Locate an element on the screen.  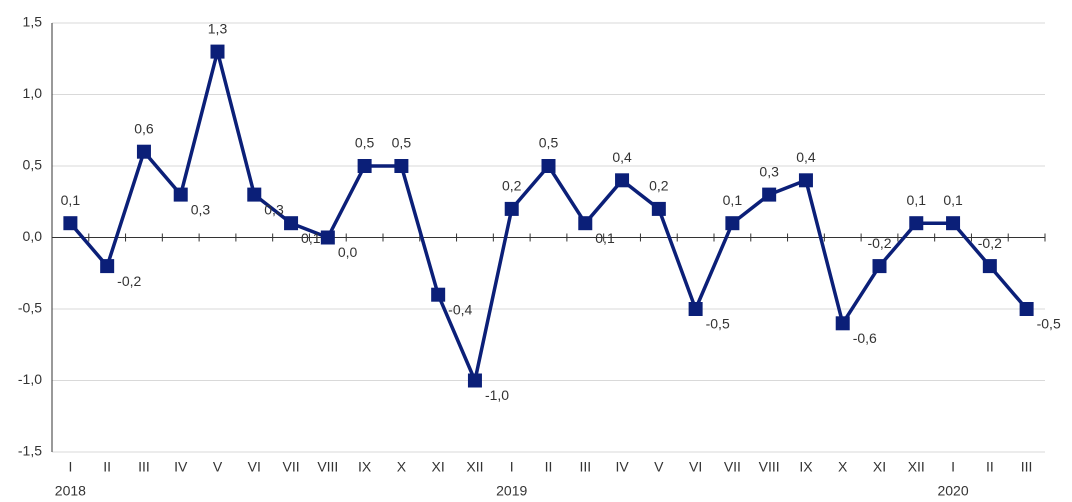
data-label: 0,0 is located at coordinates (348, 252).